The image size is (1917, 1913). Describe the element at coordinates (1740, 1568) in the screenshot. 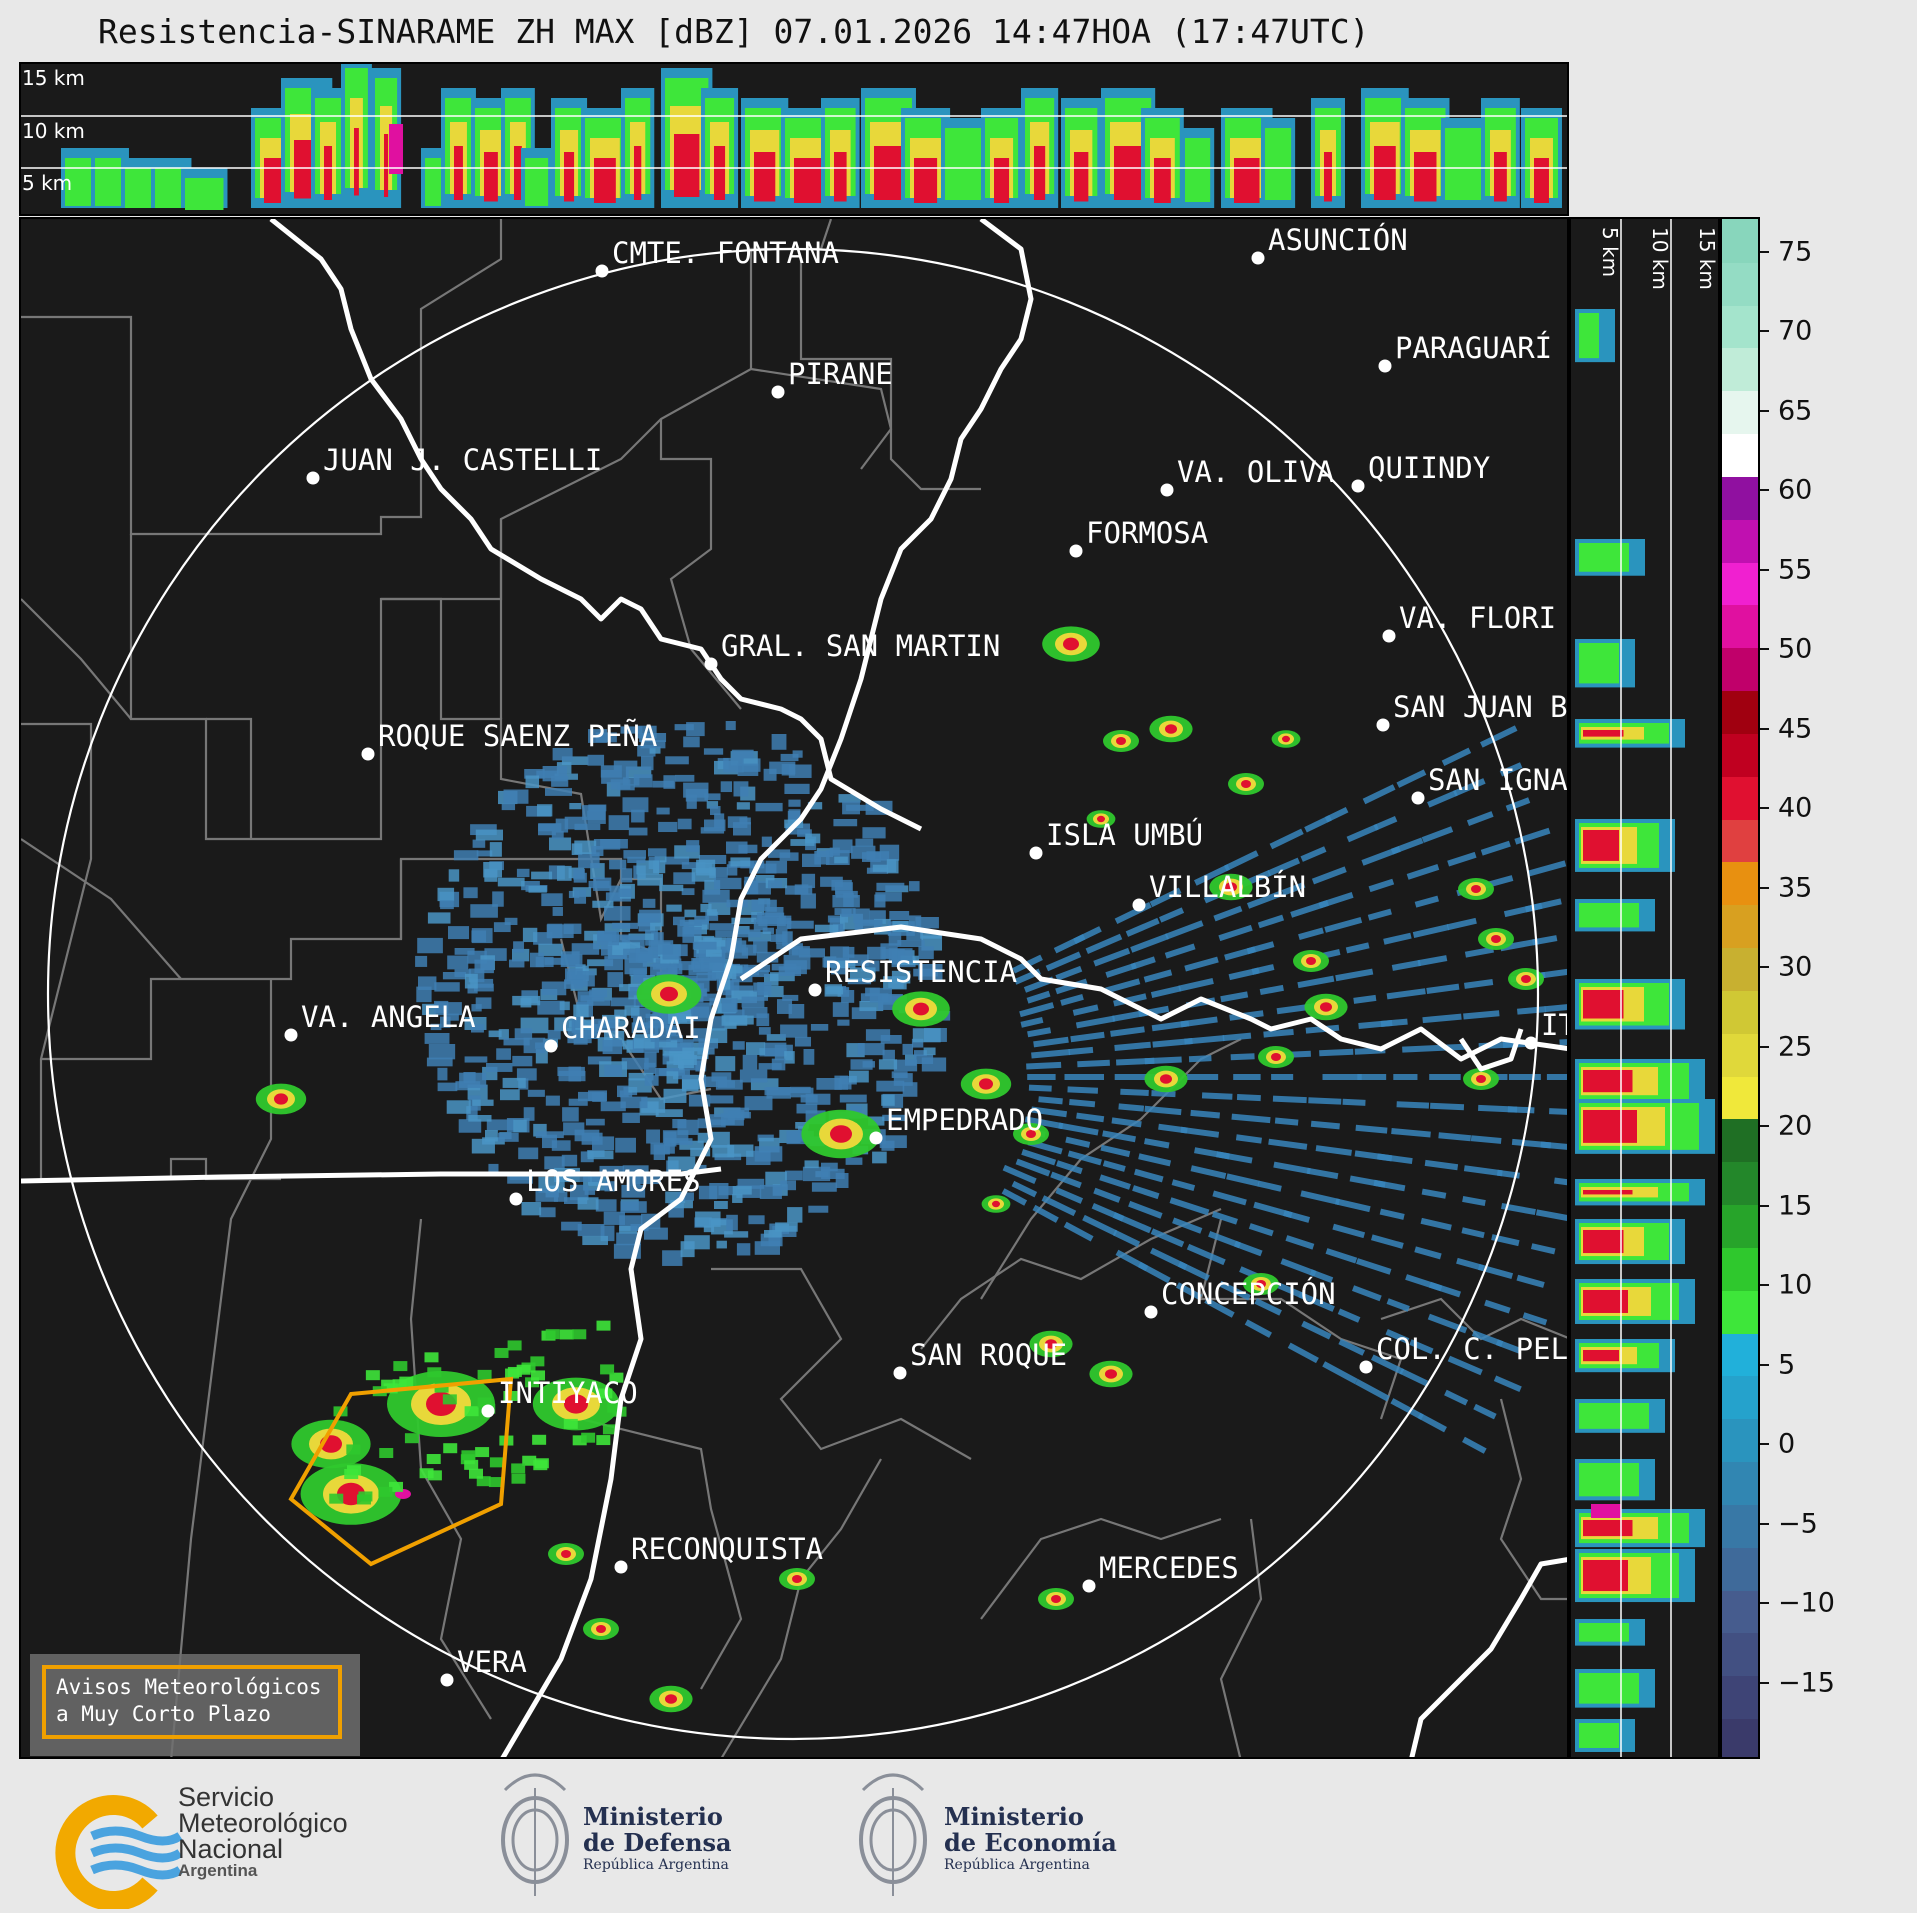

I see `colorbar-segment` at that location.